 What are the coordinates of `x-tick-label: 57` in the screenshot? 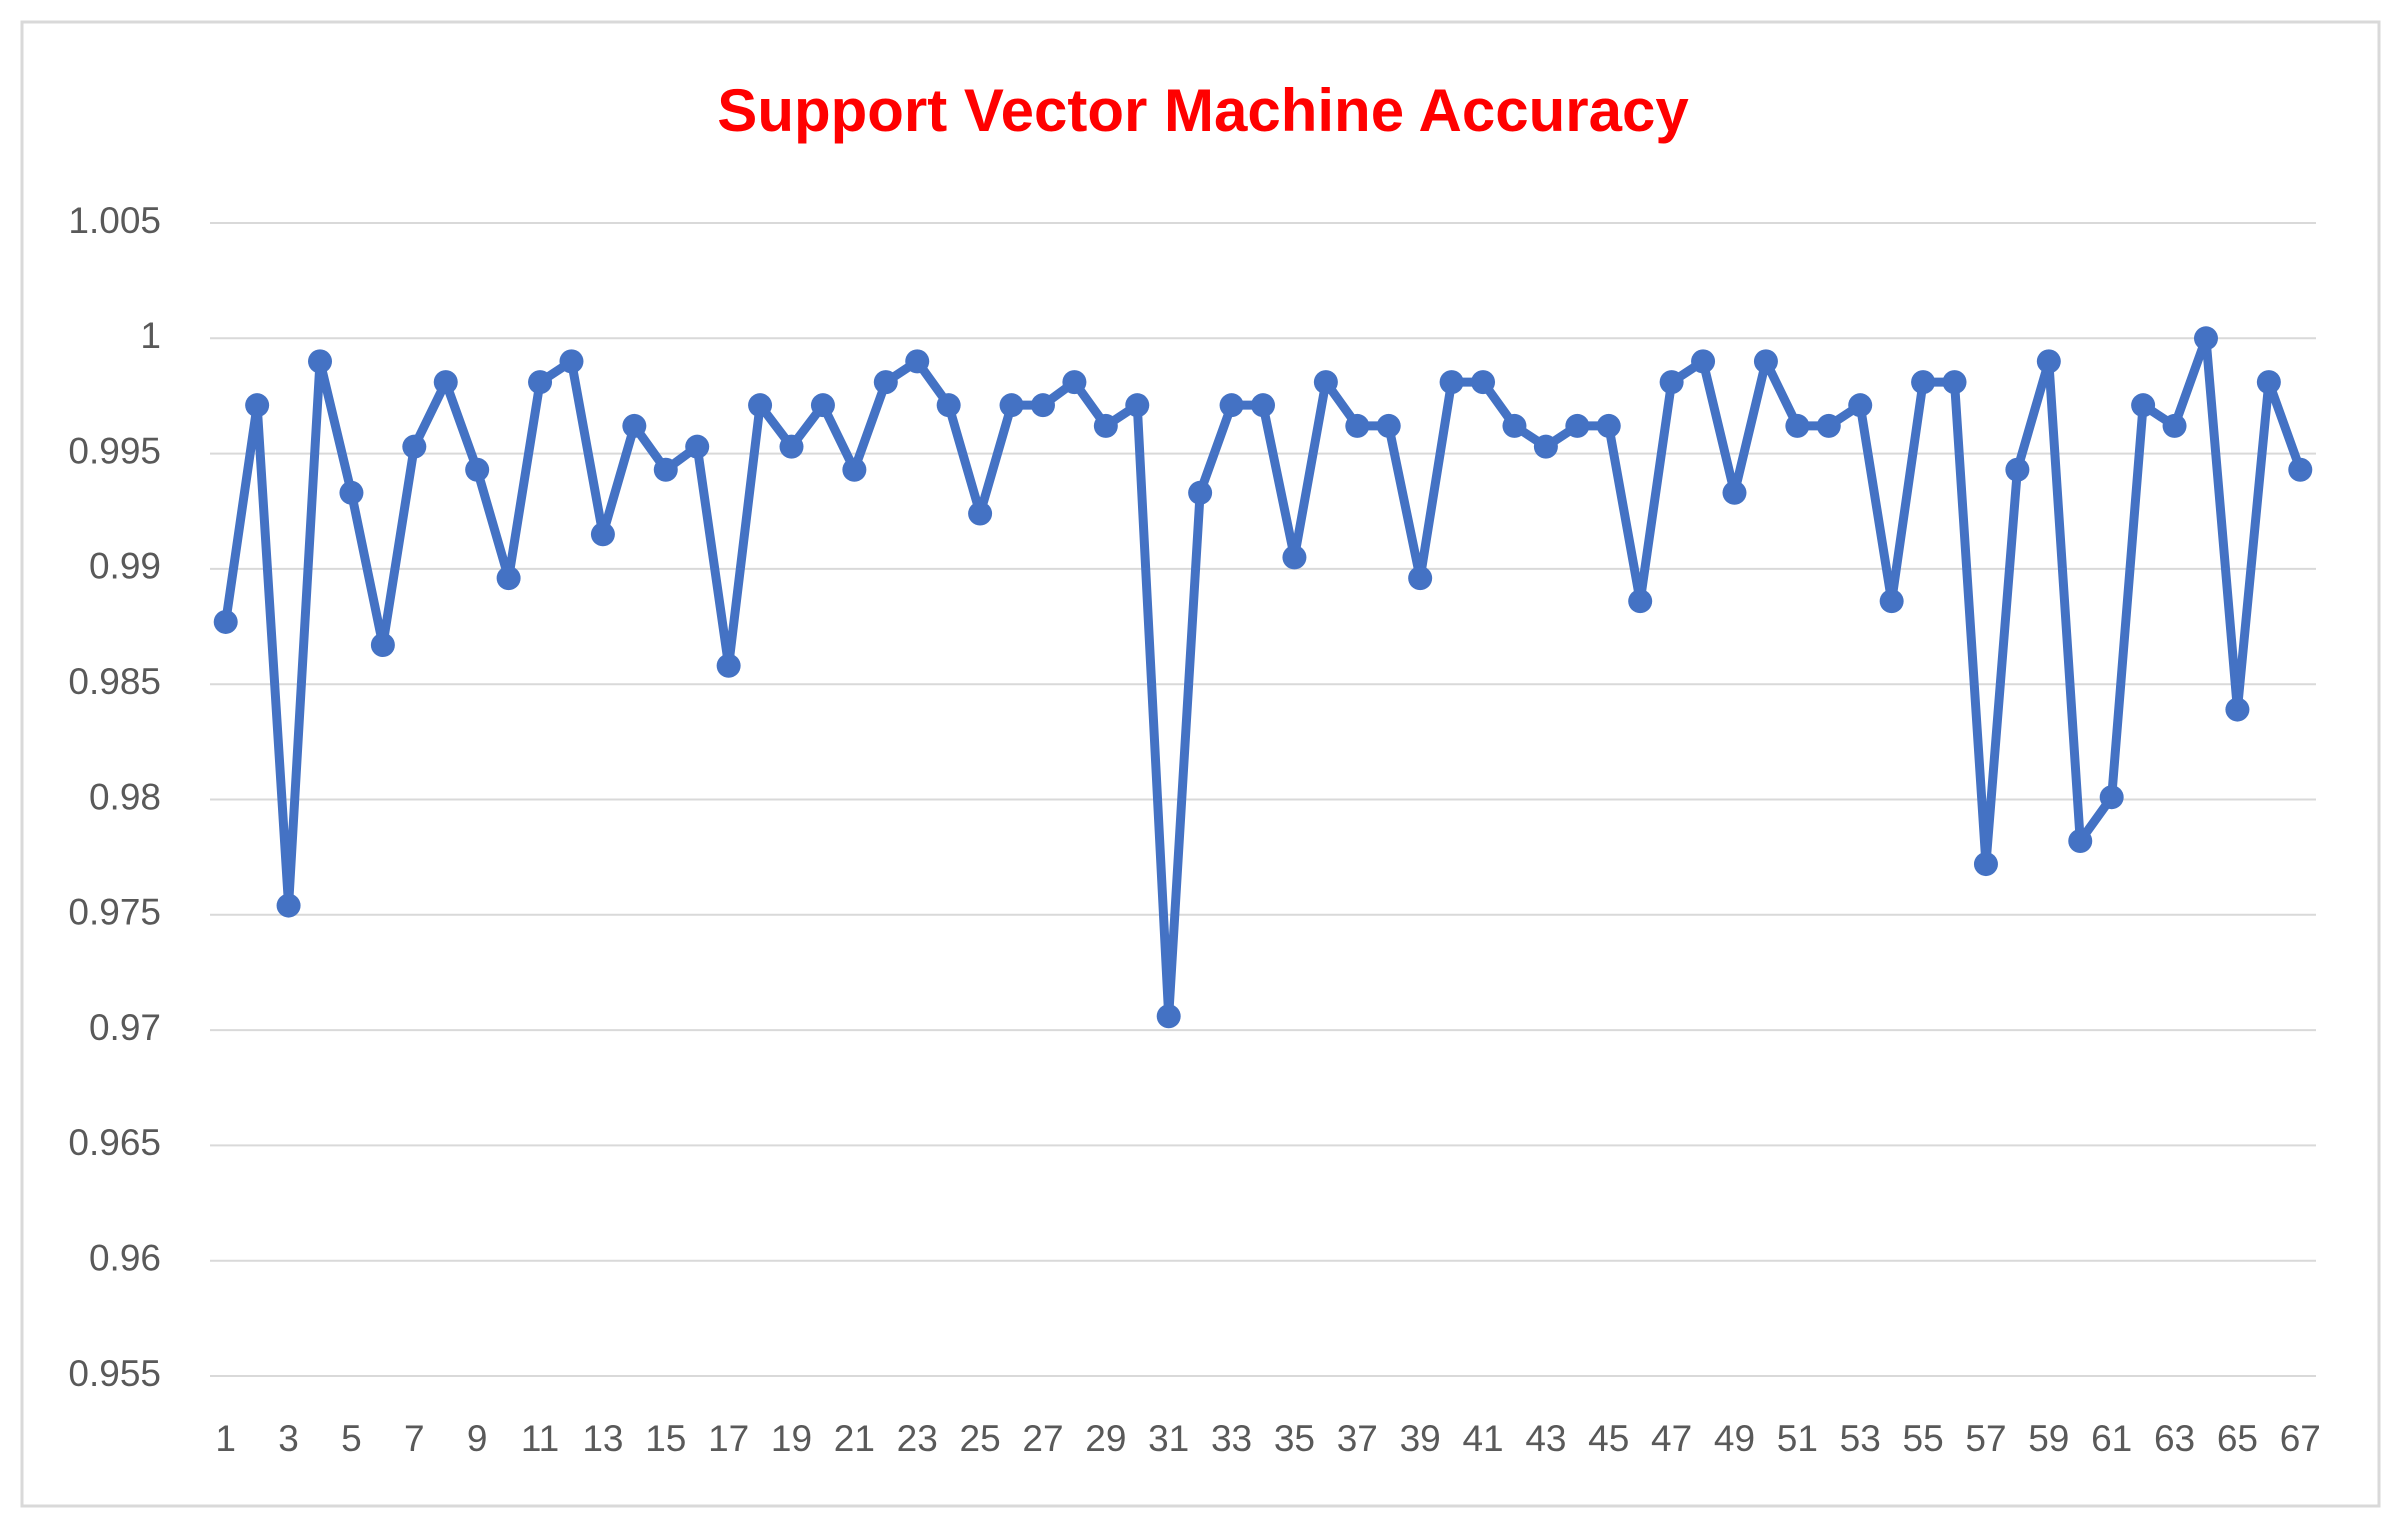 It's located at (1985, 1438).